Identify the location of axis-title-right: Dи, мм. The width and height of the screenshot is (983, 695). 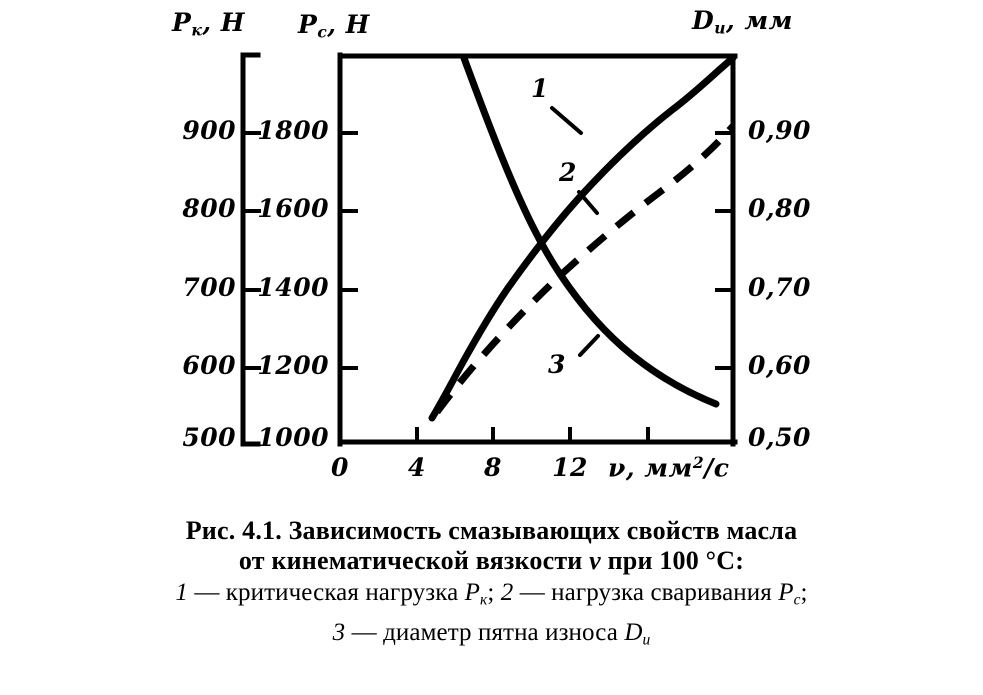
(742, 22).